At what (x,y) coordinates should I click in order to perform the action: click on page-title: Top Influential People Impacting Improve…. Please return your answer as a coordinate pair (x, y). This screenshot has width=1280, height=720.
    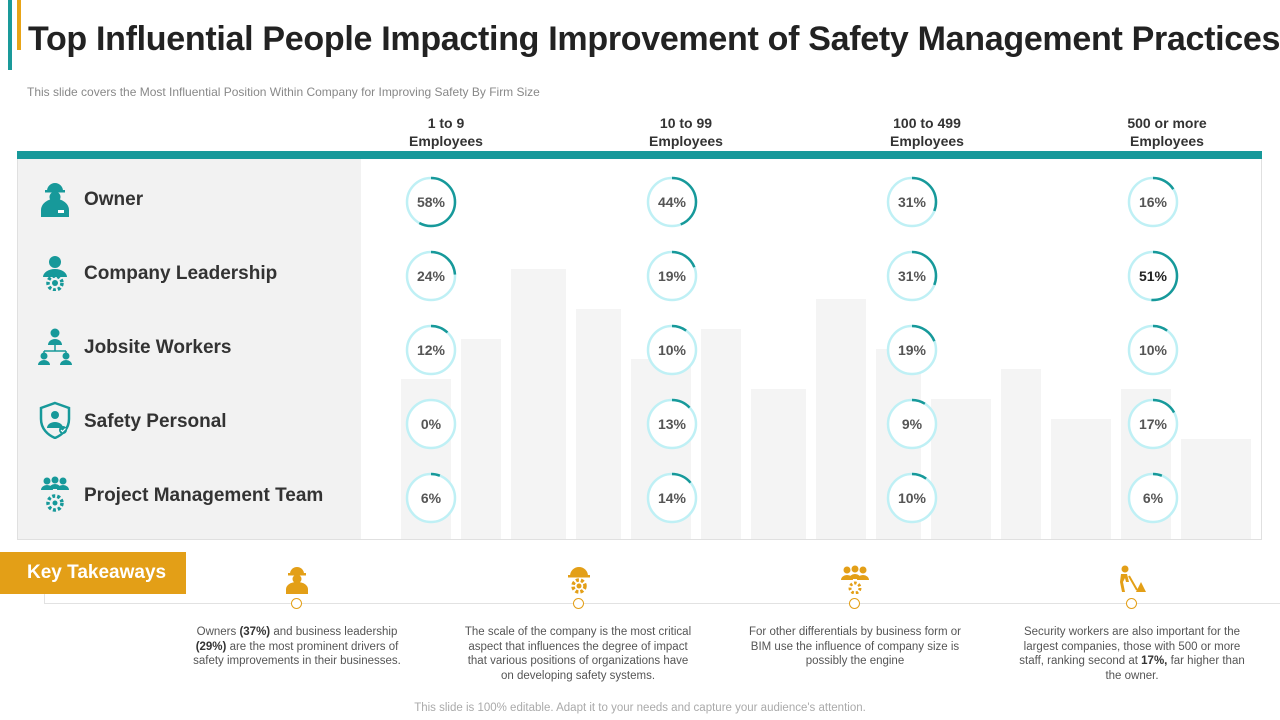
    Looking at the image, I should click on (654, 39).